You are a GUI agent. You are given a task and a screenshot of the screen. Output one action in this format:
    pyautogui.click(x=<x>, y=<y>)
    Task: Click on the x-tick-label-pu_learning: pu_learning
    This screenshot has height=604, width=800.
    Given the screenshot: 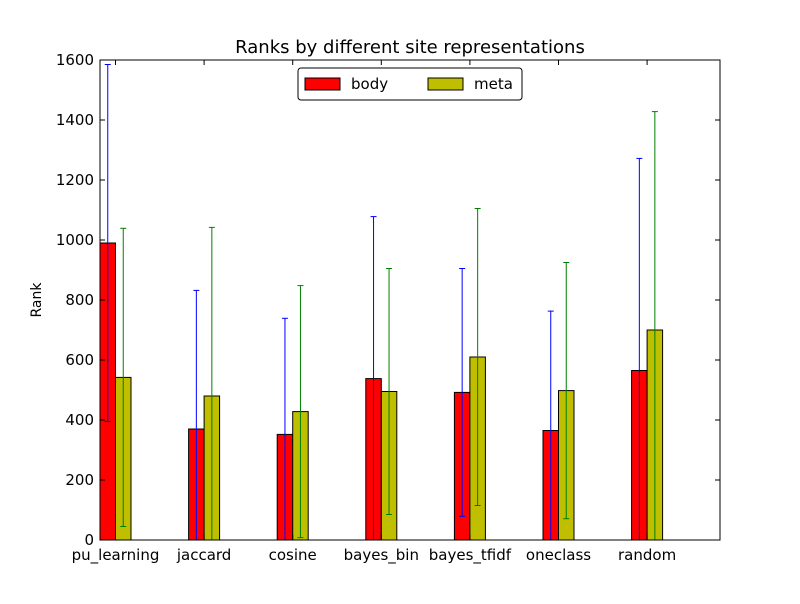 What is the action you would take?
    pyautogui.click(x=116, y=555)
    